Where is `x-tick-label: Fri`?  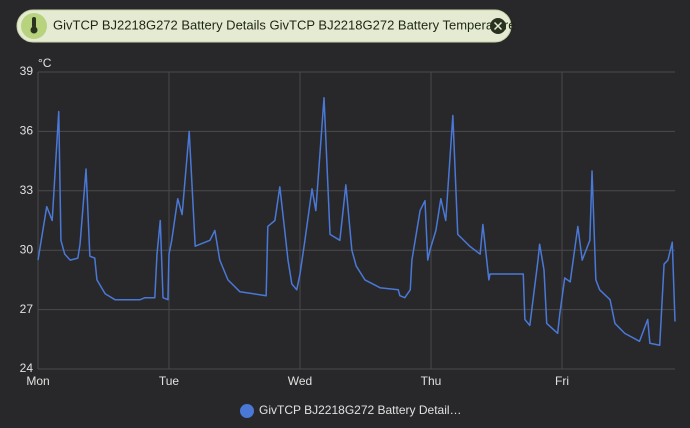
x-tick-label: Fri is located at coordinates (562, 381).